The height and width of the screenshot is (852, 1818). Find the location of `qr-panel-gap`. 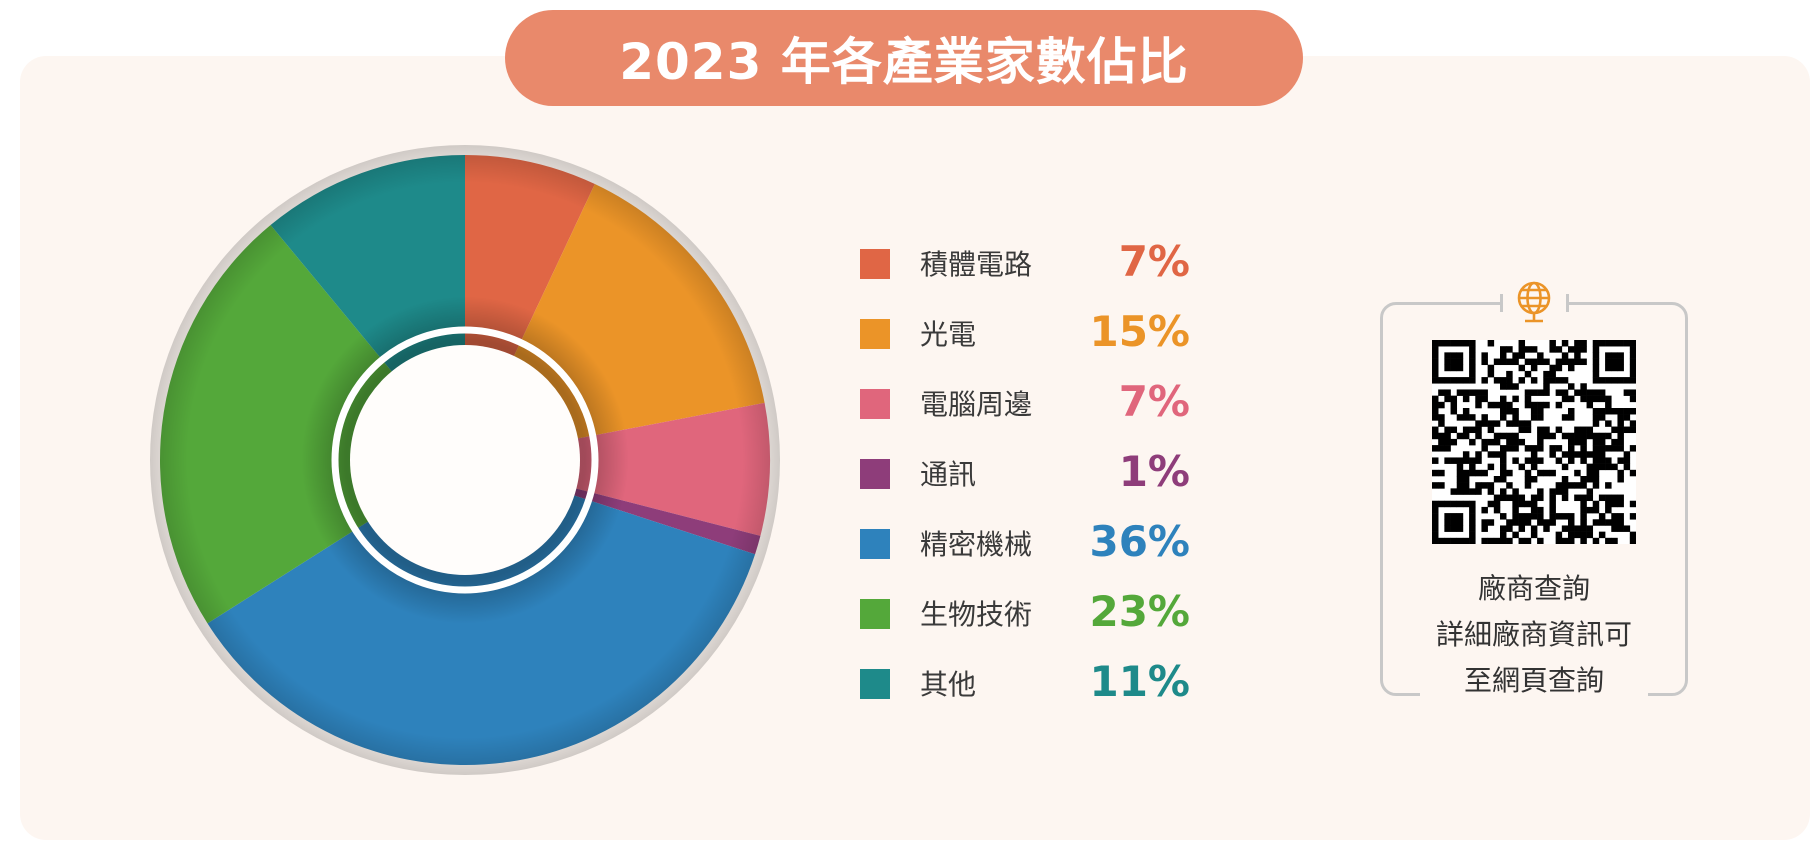

qr-panel-gap is located at coordinates (1534, 303).